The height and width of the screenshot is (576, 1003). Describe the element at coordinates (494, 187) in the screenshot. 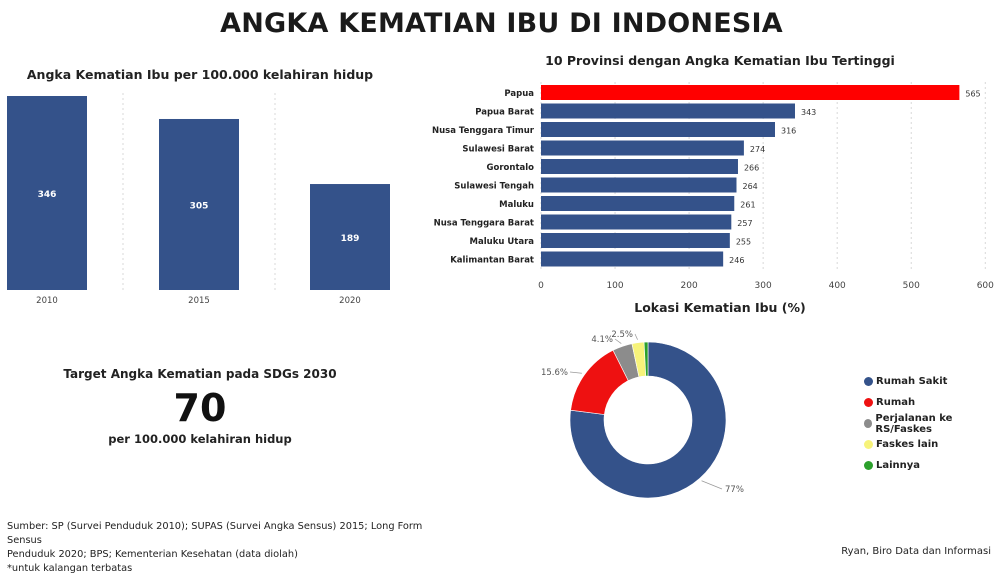

I see `y-category-label: Sulawesi Tengah` at that location.